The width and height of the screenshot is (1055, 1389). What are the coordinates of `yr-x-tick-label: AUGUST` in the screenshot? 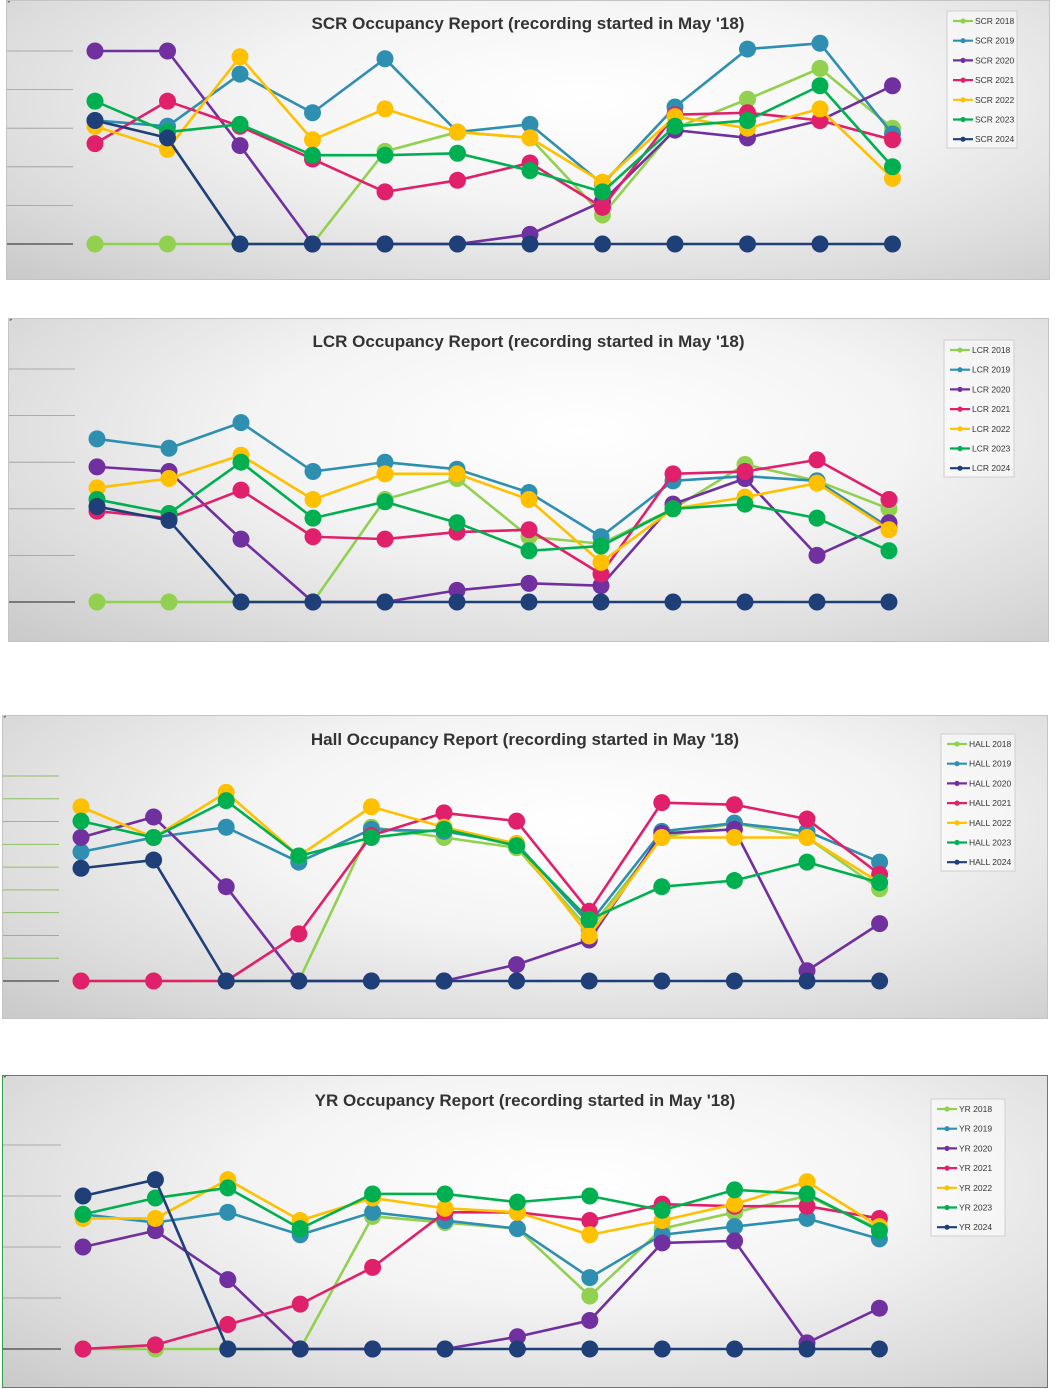 It's located at (589, 1077).